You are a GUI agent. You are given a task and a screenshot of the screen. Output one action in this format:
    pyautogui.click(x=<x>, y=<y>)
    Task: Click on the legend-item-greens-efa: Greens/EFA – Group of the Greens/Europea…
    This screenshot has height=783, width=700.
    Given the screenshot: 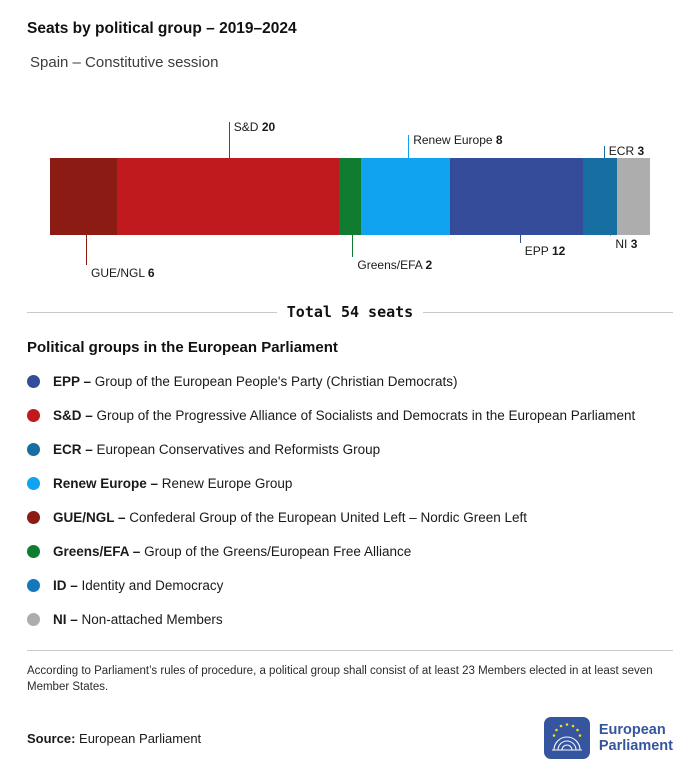 What is the action you would take?
    pyautogui.click(x=350, y=551)
    